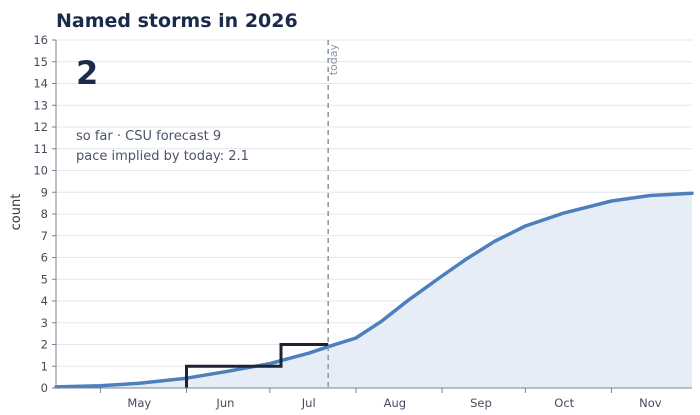 The width and height of the screenshot is (700, 415). I want to click on x-tick-label: Nov, so click(650, 403).